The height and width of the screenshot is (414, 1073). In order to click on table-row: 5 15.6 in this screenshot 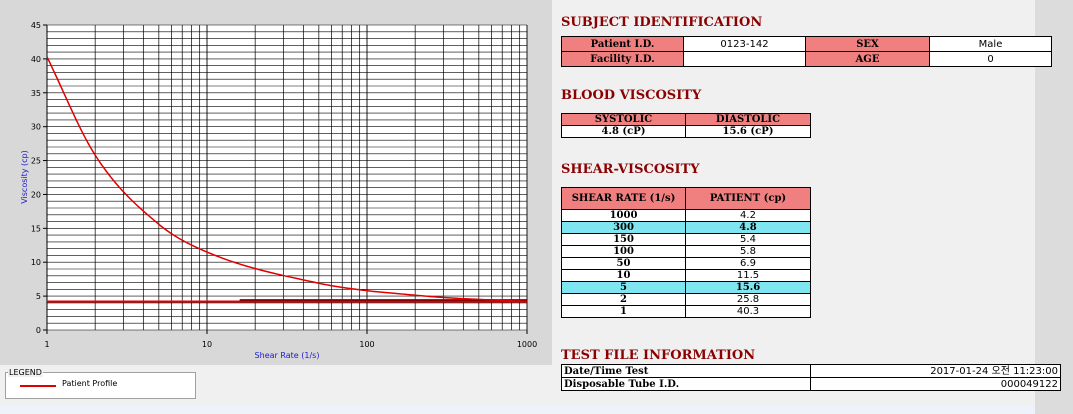, I will do `click(686, 287)`.